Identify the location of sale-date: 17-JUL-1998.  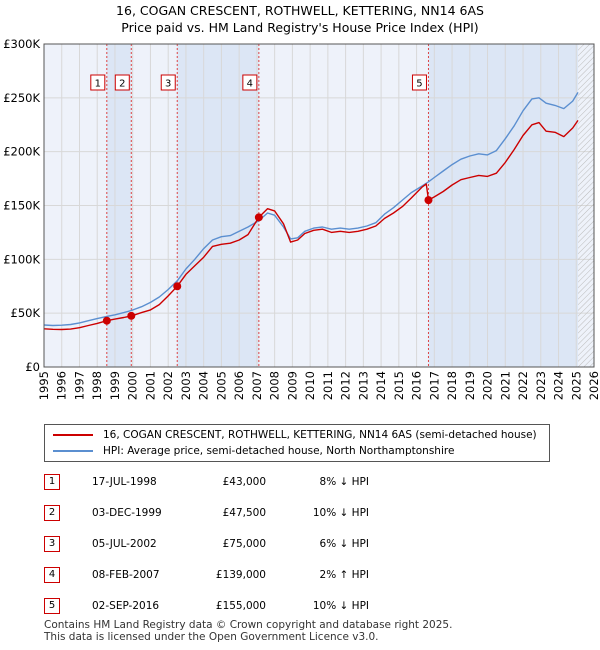
(124, 482).